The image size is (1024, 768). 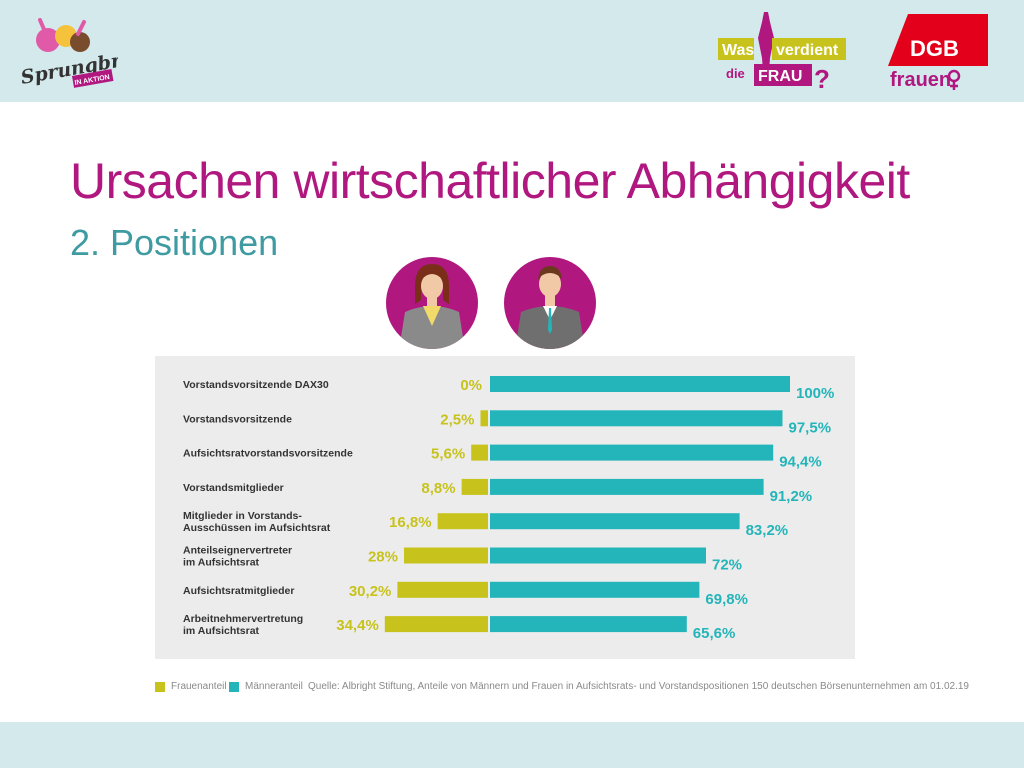 I want to click on data-label-women: 16,8%, so click(x=410, y=522).